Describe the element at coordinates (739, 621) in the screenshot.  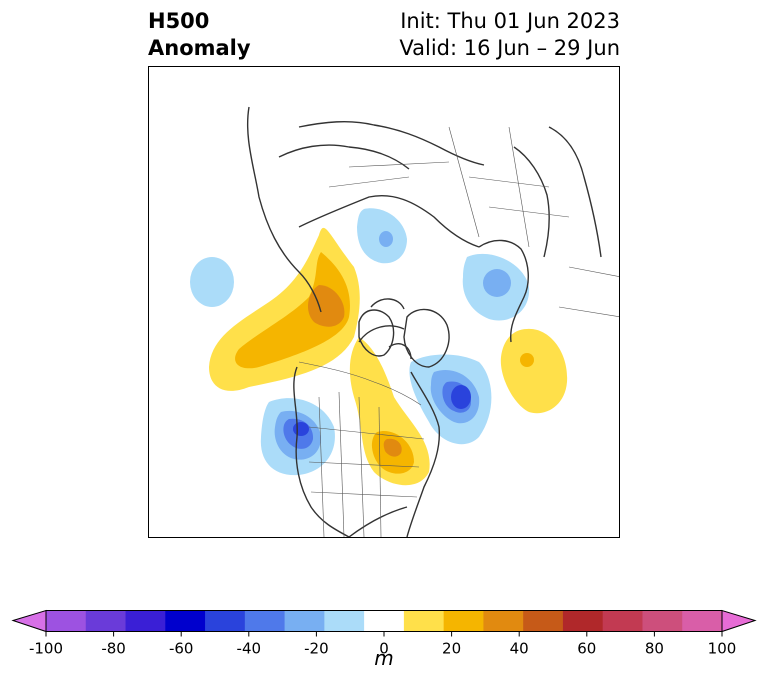
I see `colorbar-extend-high` at that location.